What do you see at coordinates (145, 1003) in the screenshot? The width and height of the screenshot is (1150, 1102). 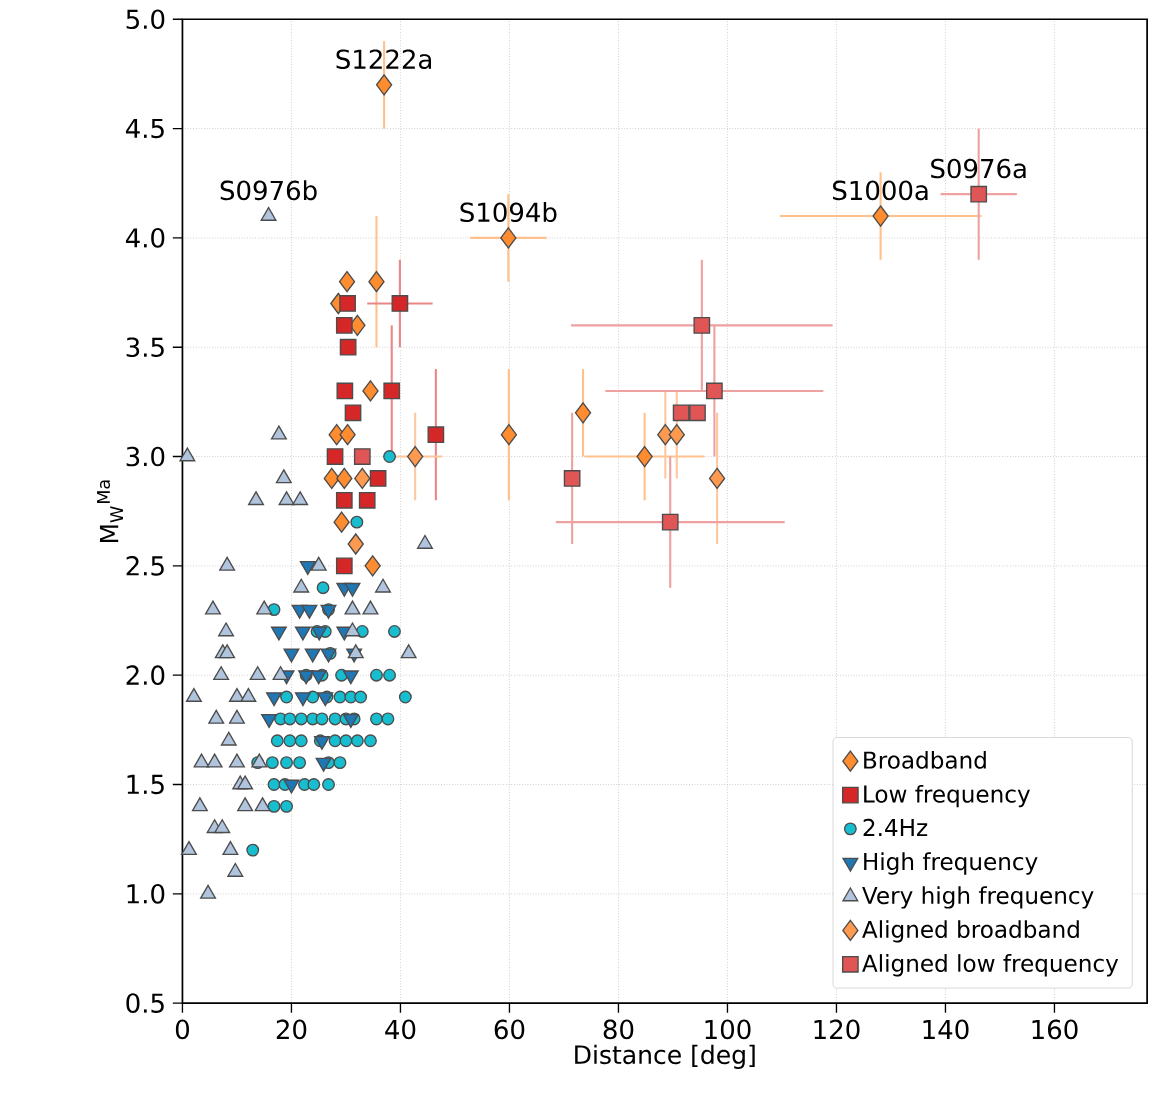 I see `y-tick-label: 0.5` at bounding box center [145, 1003].